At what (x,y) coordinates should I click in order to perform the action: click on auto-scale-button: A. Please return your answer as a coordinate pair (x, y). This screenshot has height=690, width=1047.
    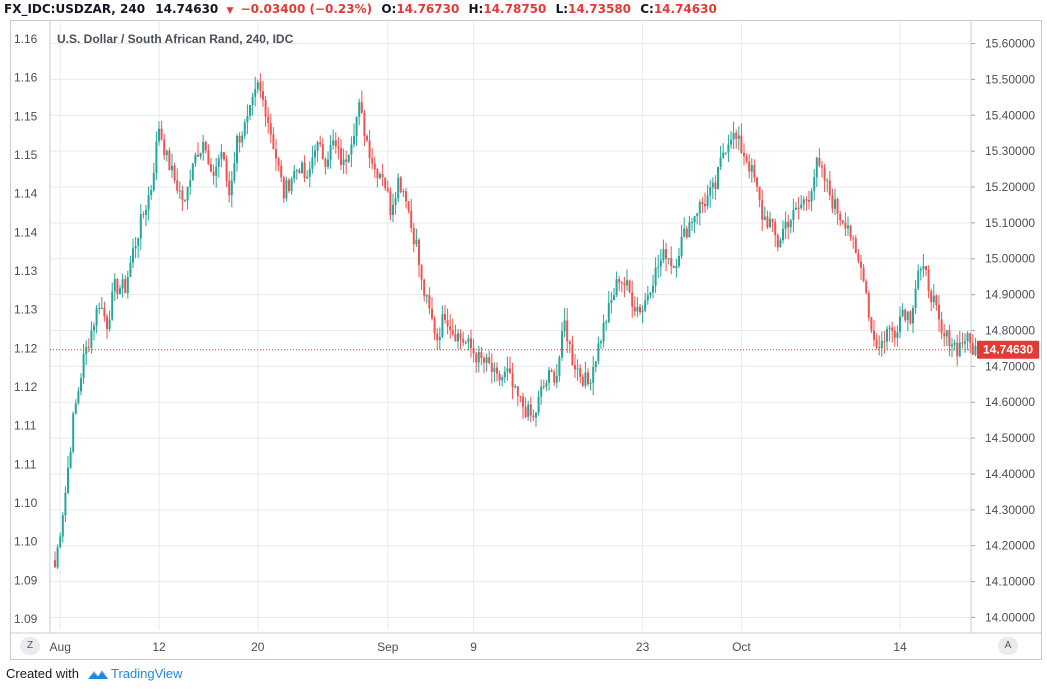
    Looking at the image, I should click on (1008, 646).